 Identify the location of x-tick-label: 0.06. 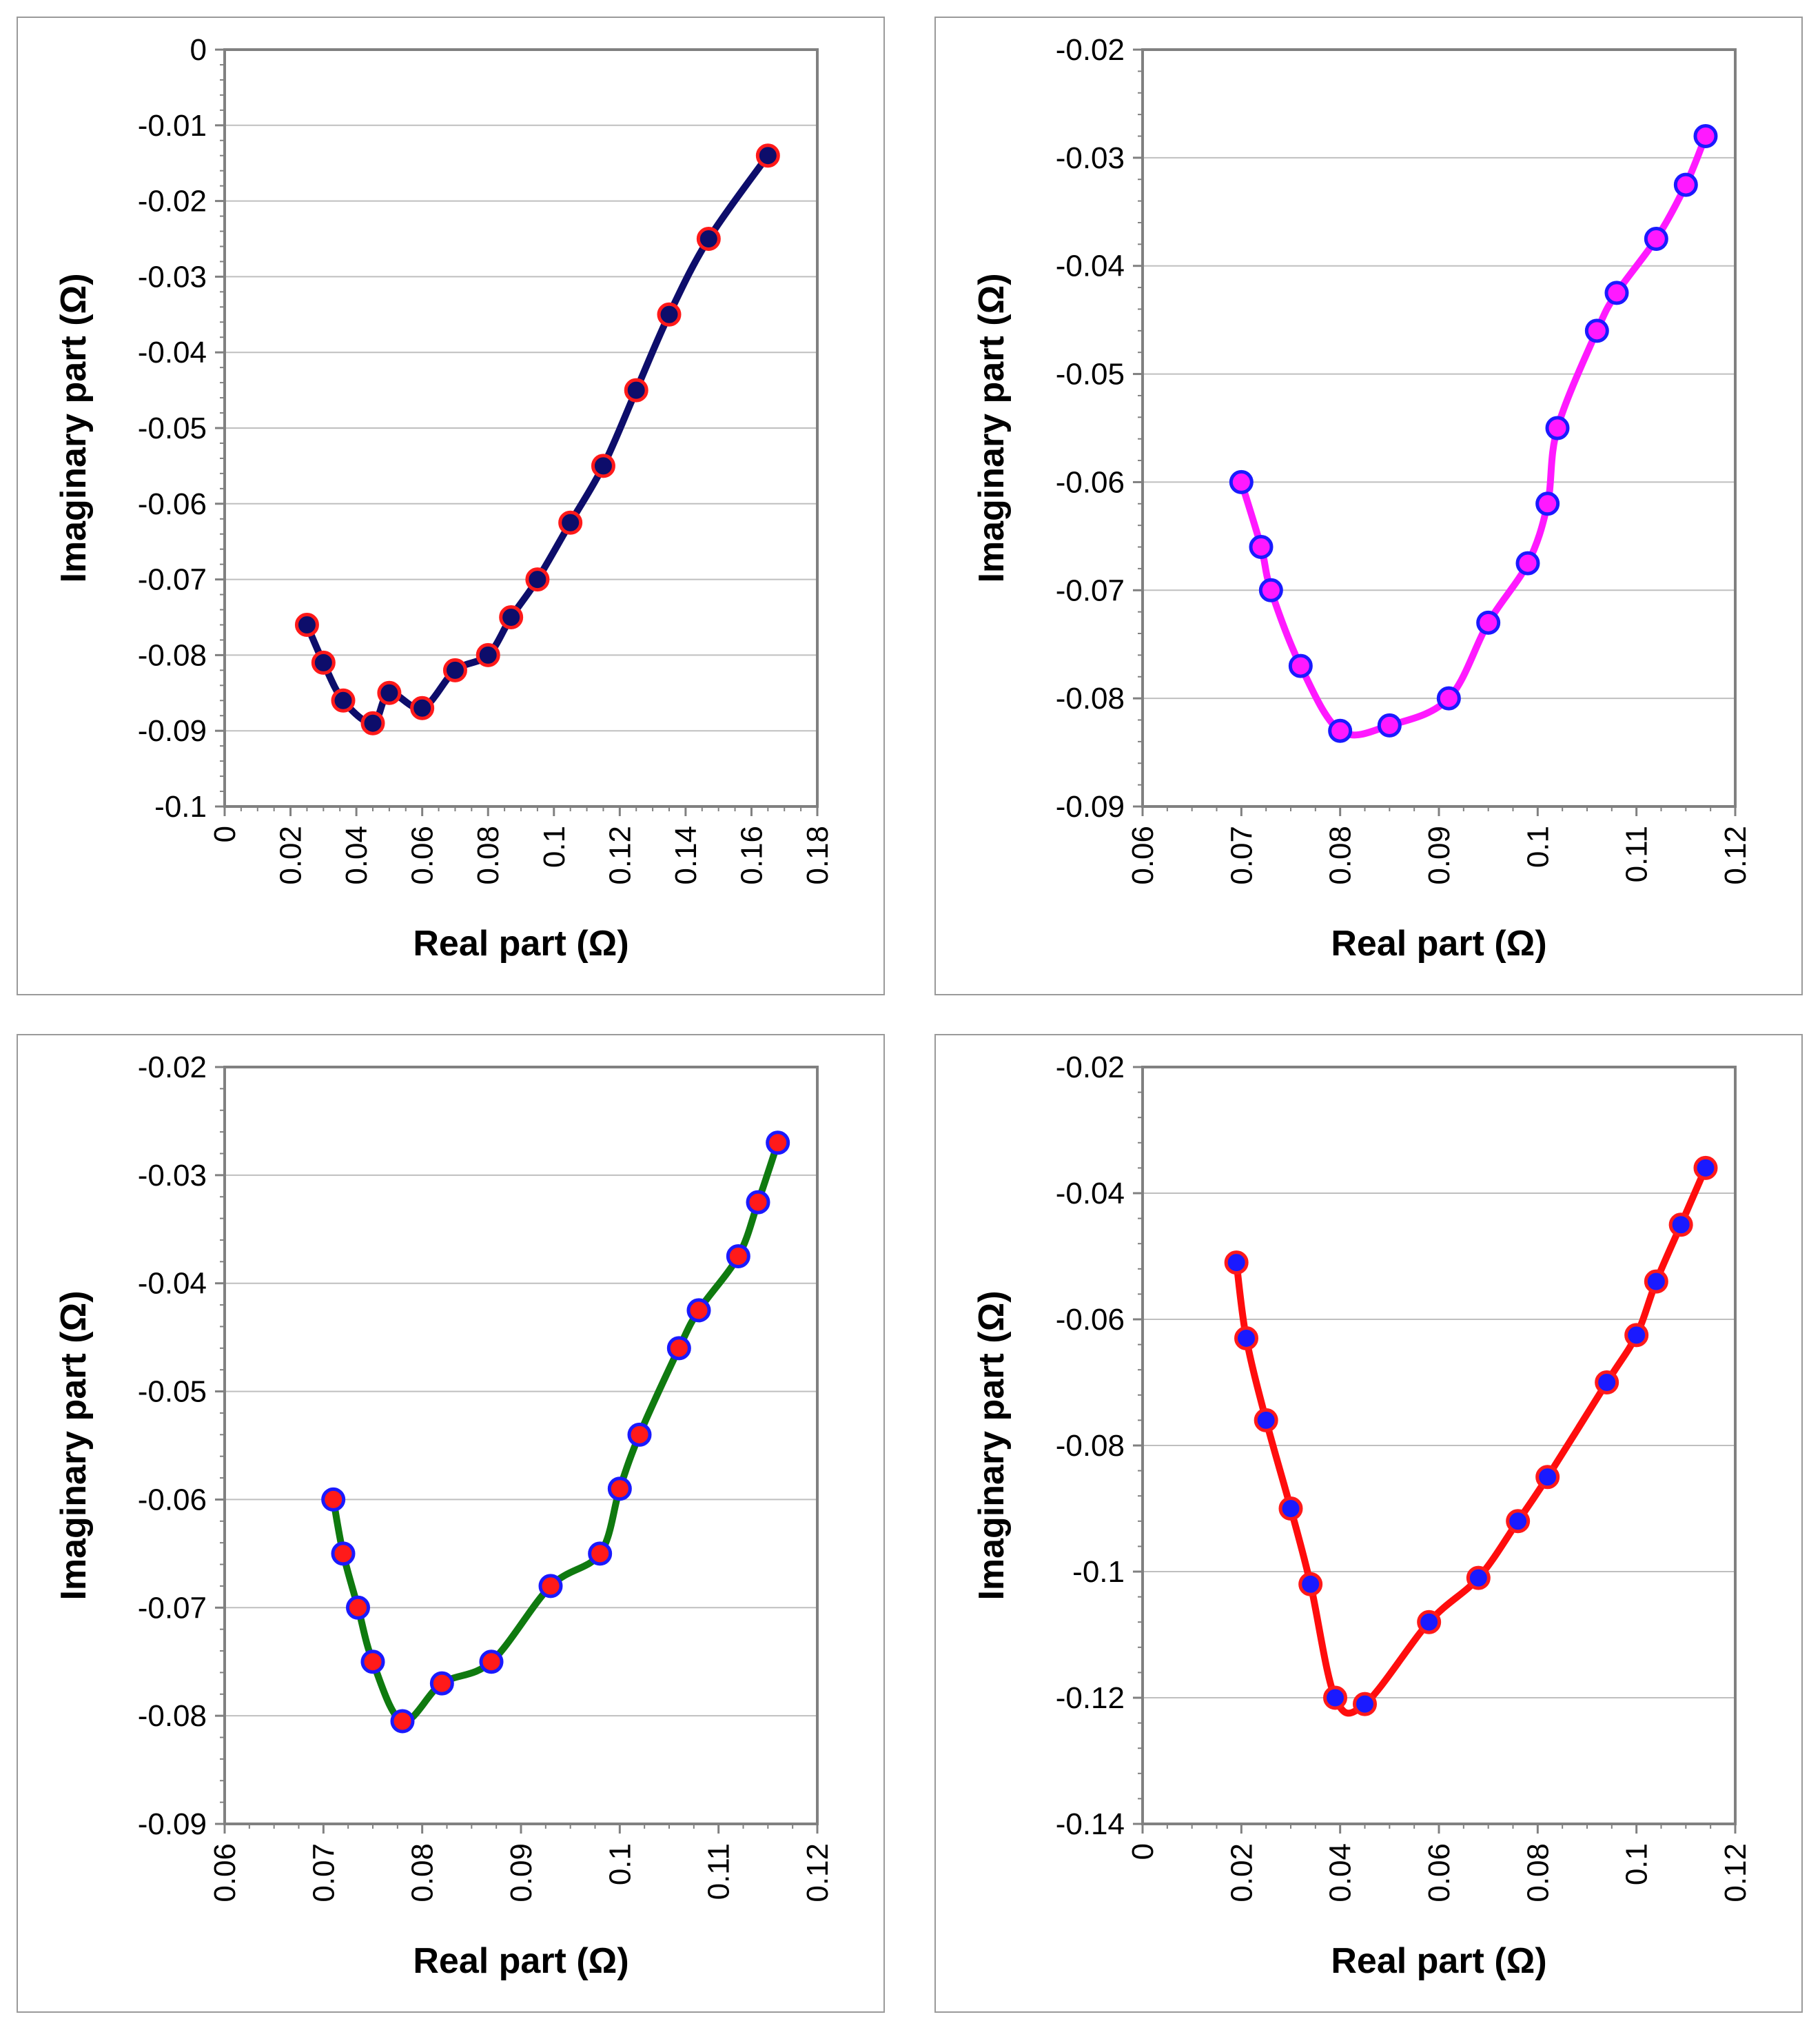
(423, 855).